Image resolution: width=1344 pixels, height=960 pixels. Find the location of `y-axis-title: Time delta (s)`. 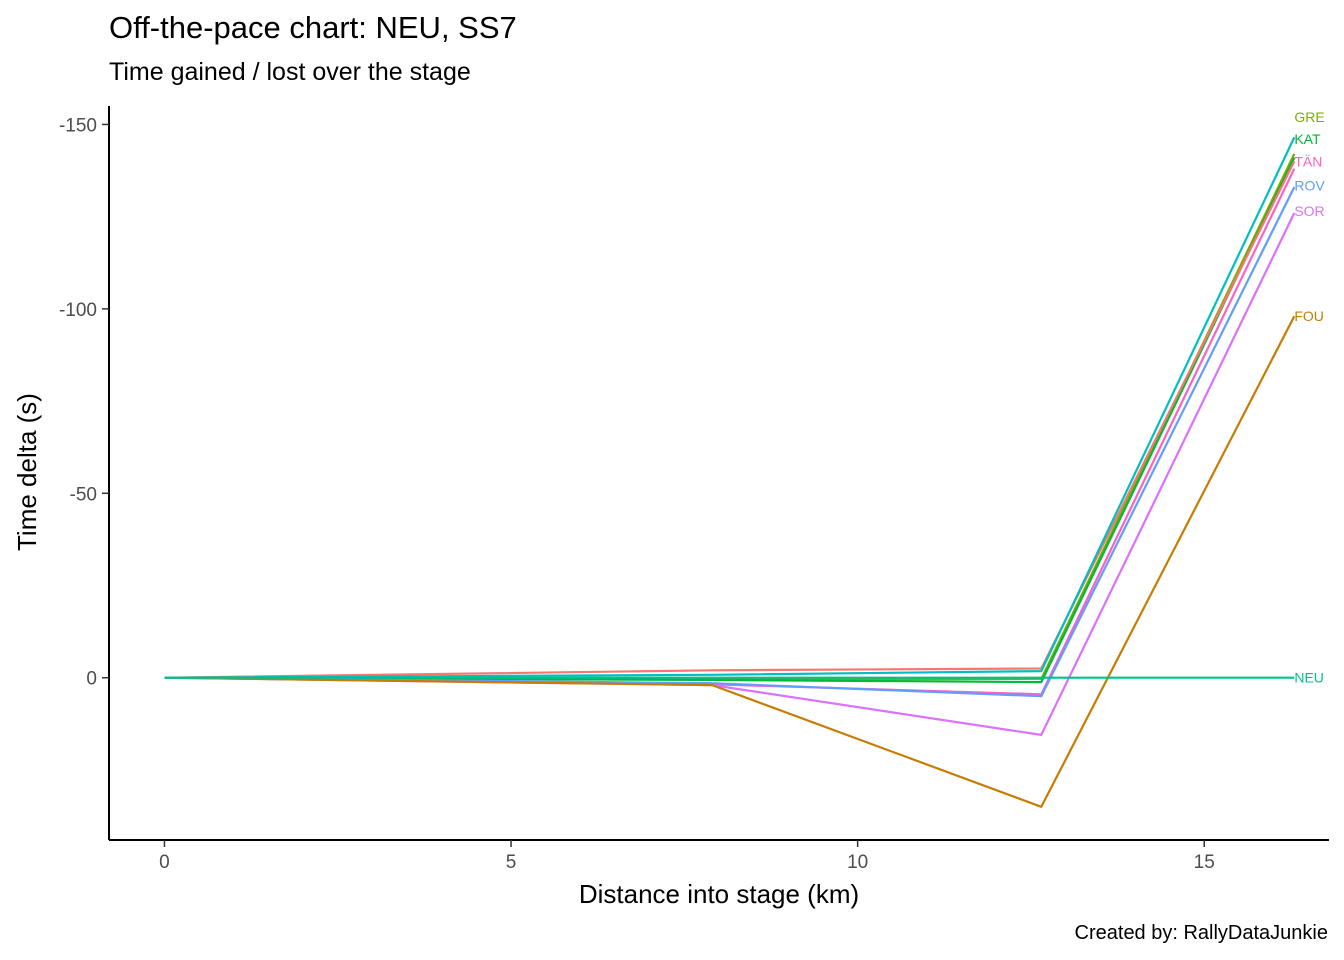

y-axis-title: Time delta (s) is located at coordinates (27, 472).